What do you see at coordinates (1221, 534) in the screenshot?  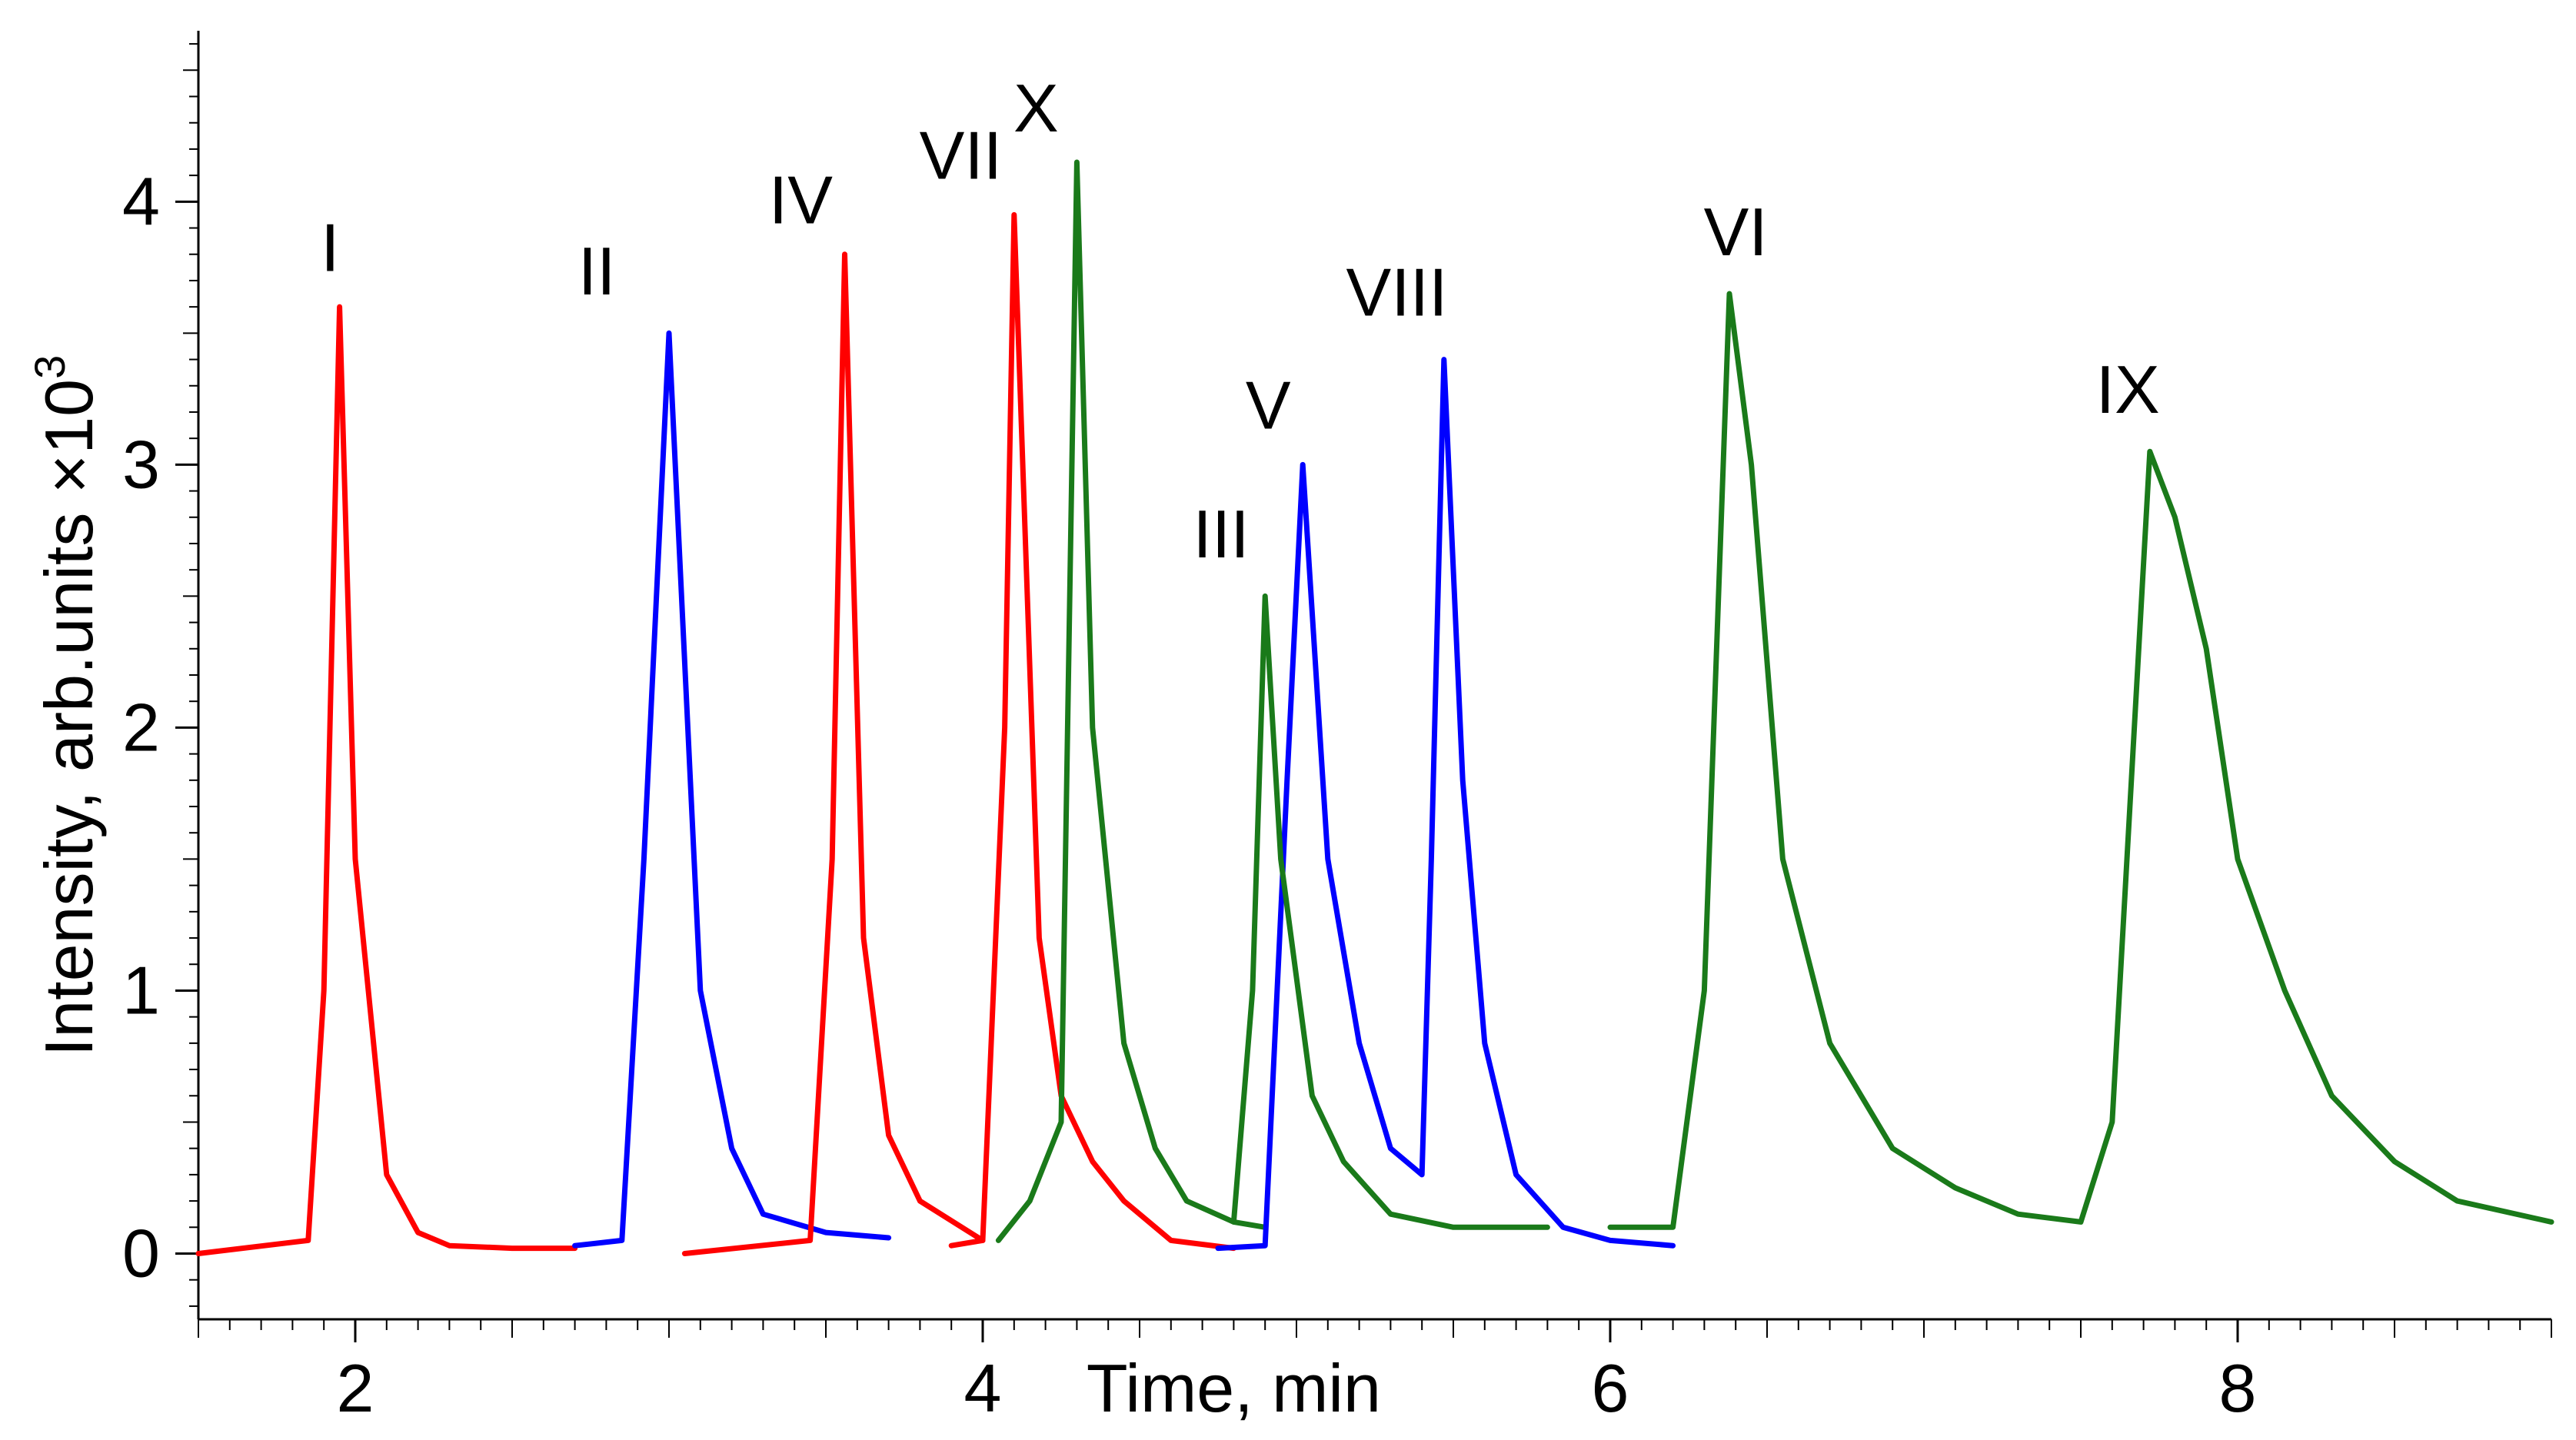 I see `peak-label: III` at bounding box center [1221, 534].